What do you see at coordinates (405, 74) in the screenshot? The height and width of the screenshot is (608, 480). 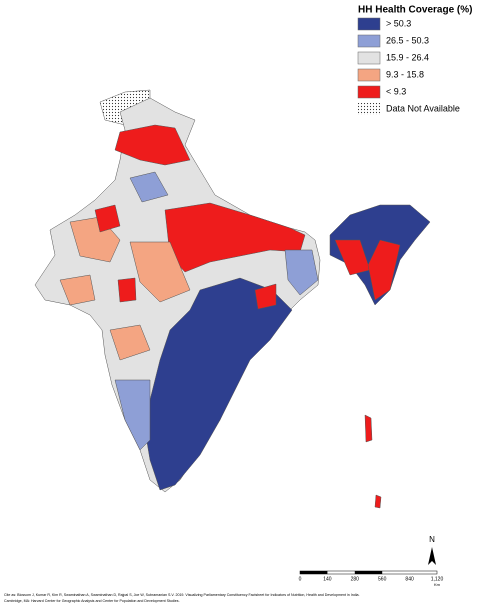 I see `legend-label: 9.3 - 15.8` at bounding box center [405, 74].